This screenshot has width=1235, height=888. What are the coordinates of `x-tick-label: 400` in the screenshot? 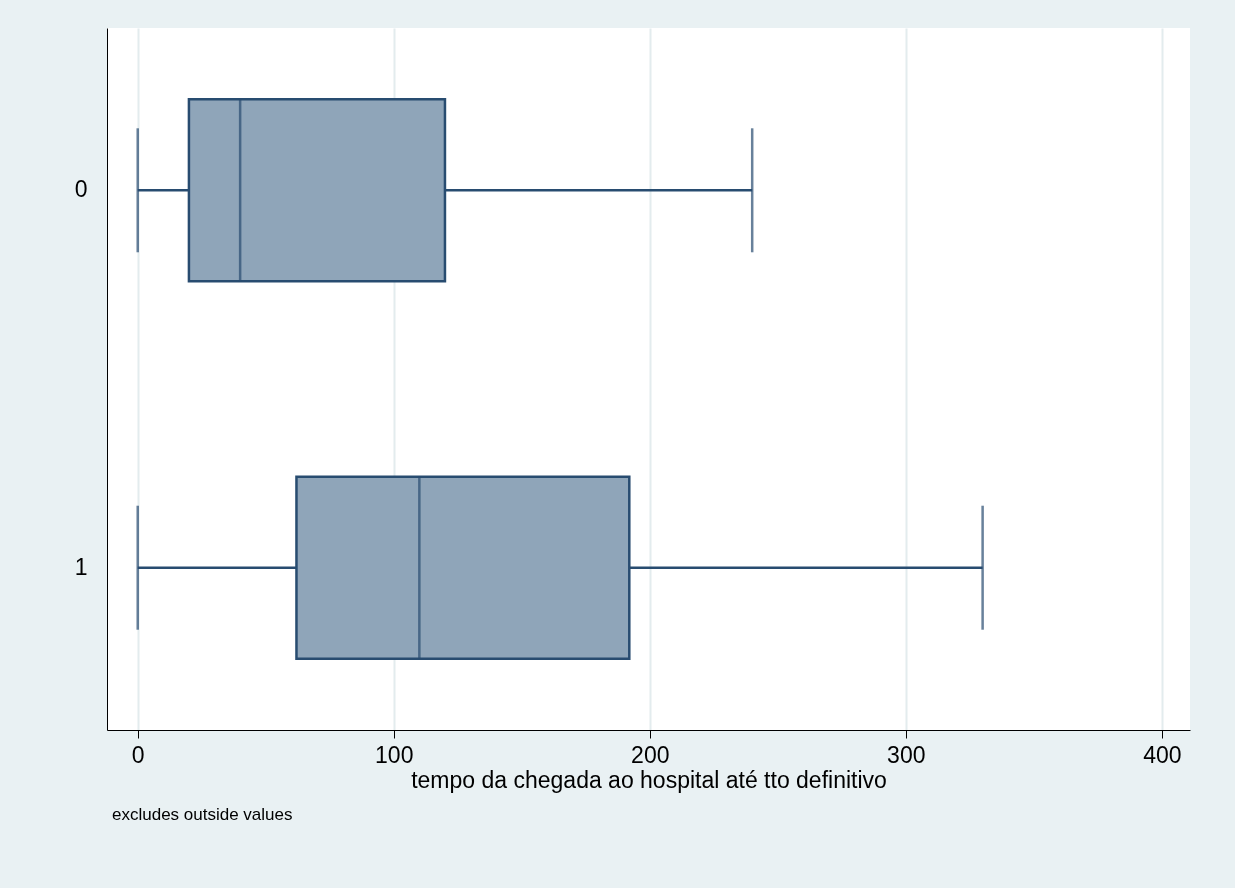 It's located at (1162, 754).